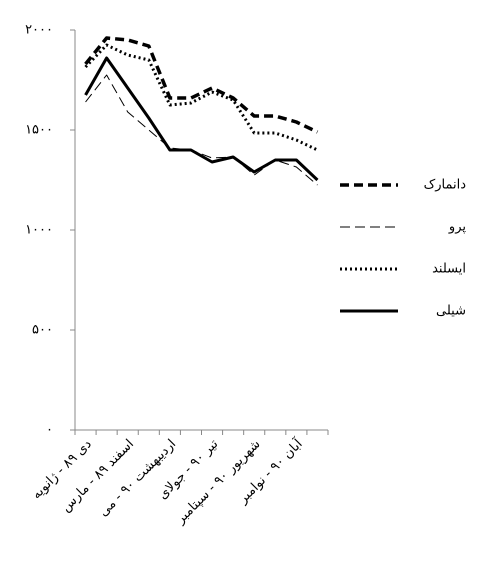 The height and width of the screenshot is (567, 494). Describe the element at coordinates (137, 478) in the screenshot. I see `x-tick-label: اردیبهشت ۹۰ - می` at that location.